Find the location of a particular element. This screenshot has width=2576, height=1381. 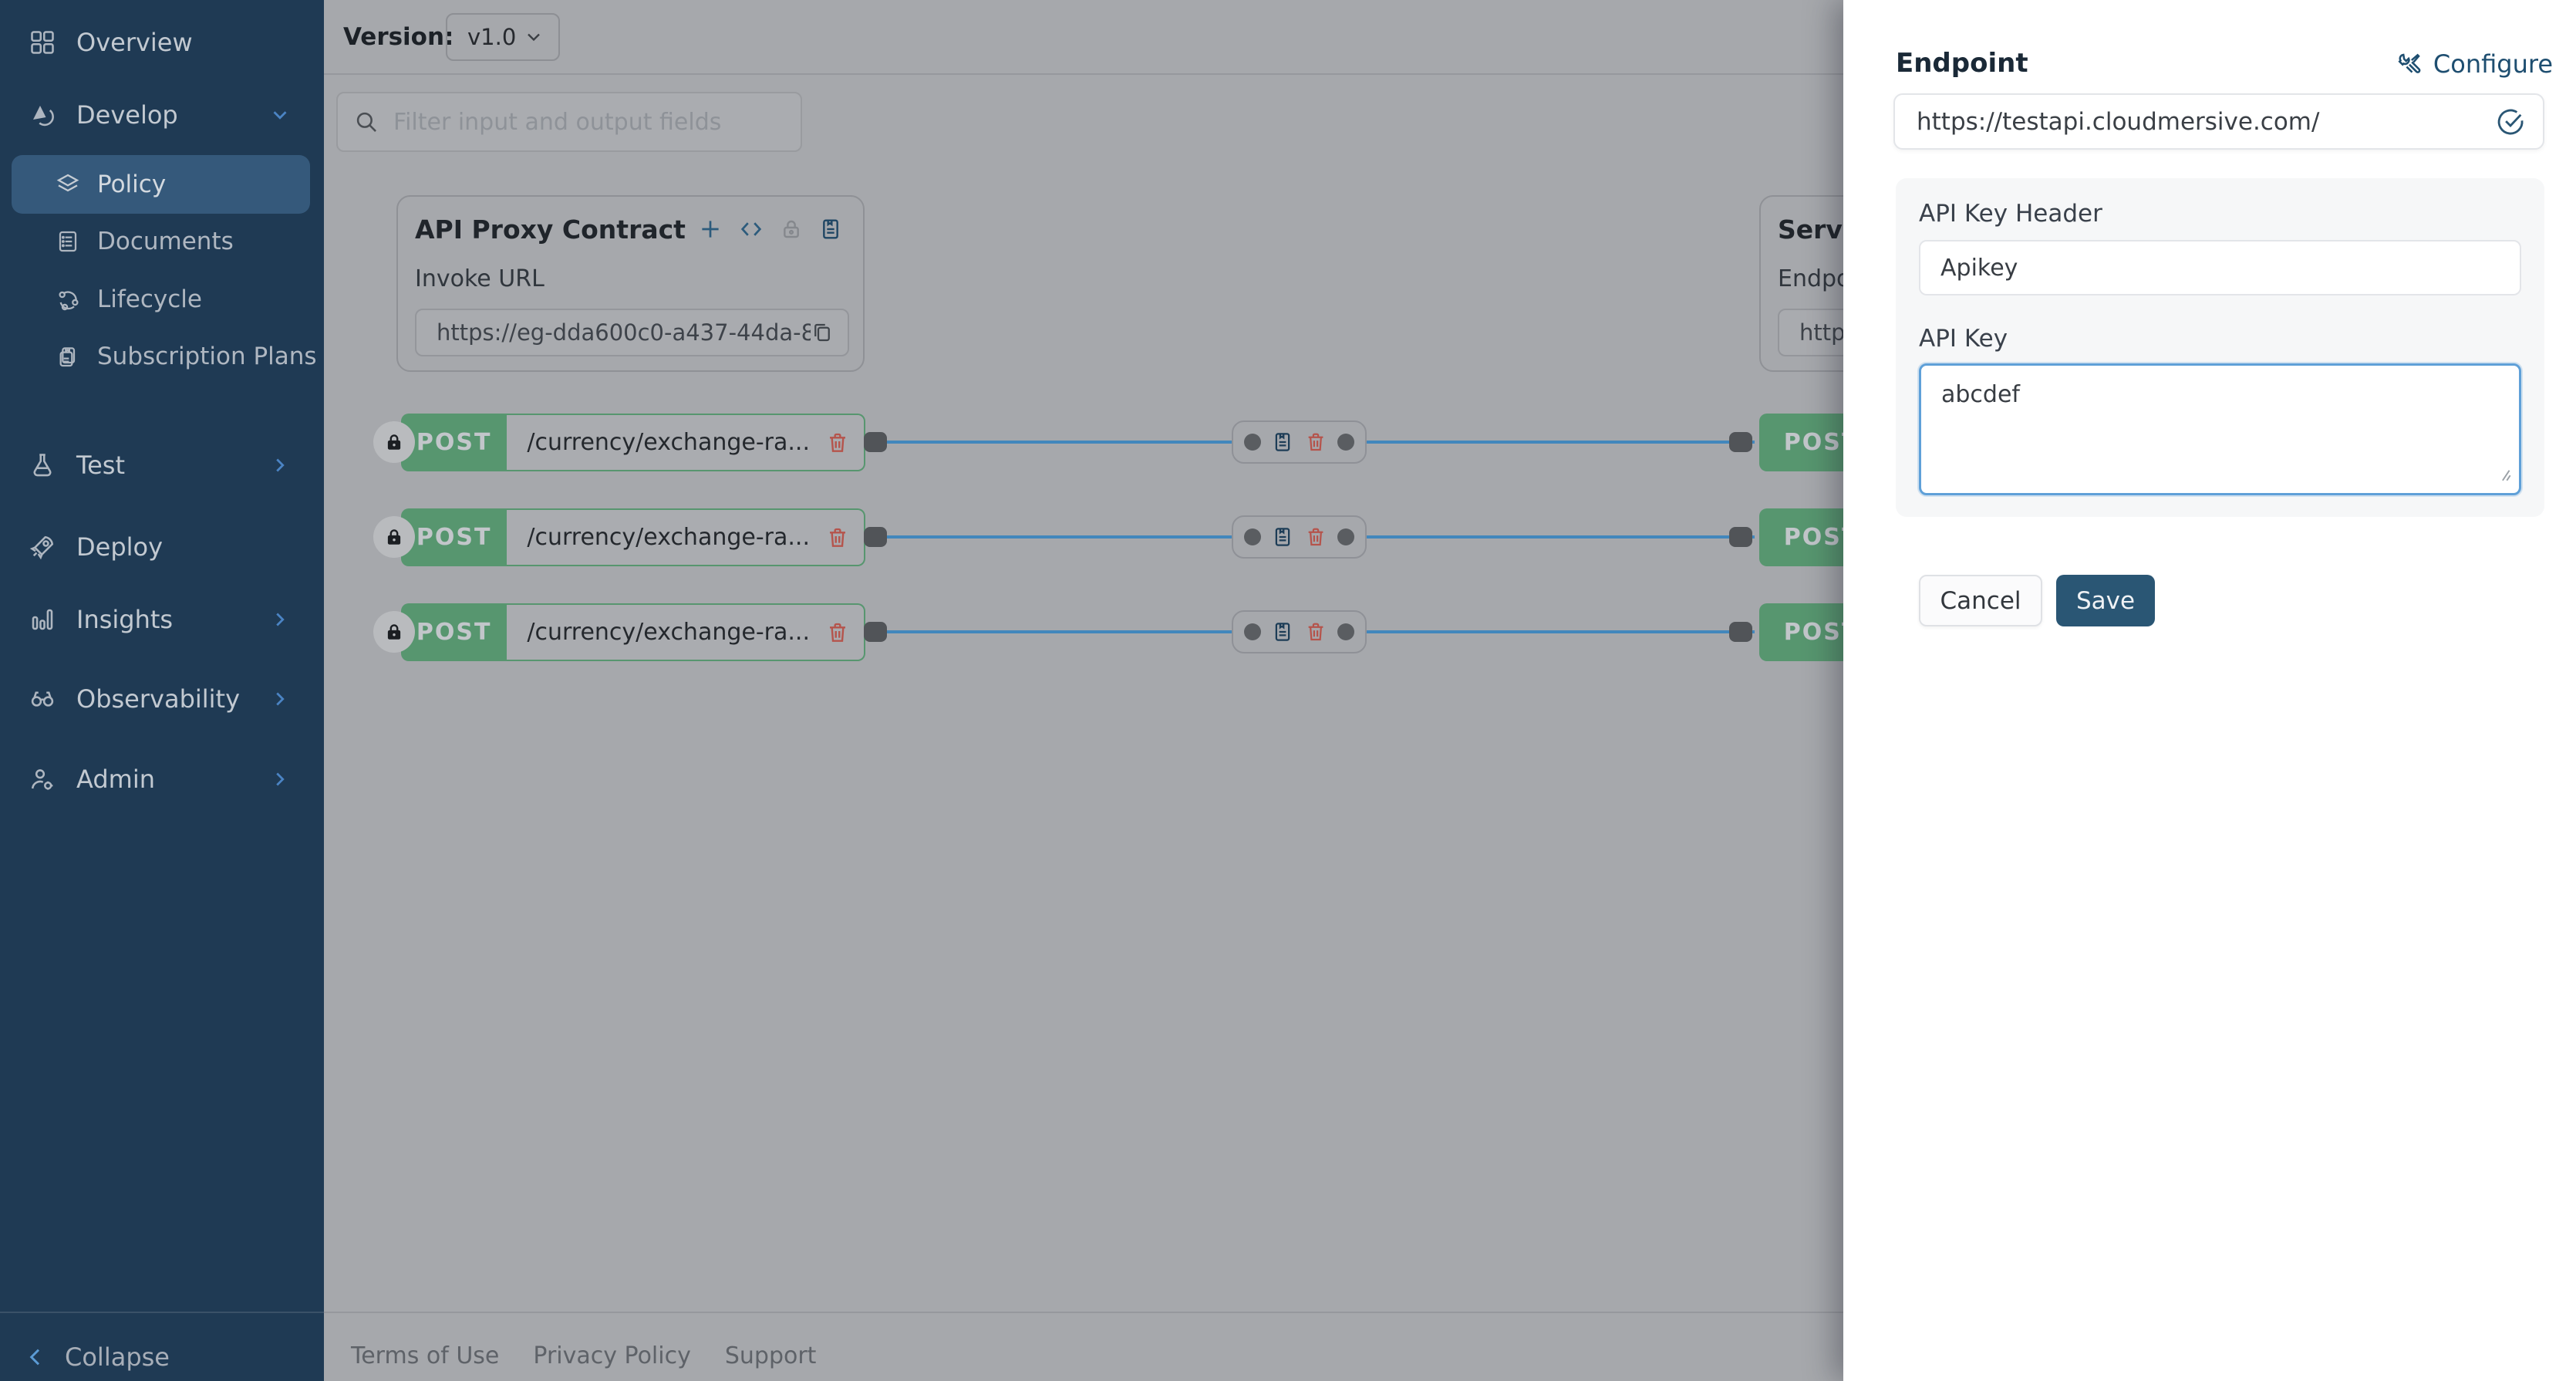

api-key-header-label: API Key Header is located at coordinates (2010, 214).